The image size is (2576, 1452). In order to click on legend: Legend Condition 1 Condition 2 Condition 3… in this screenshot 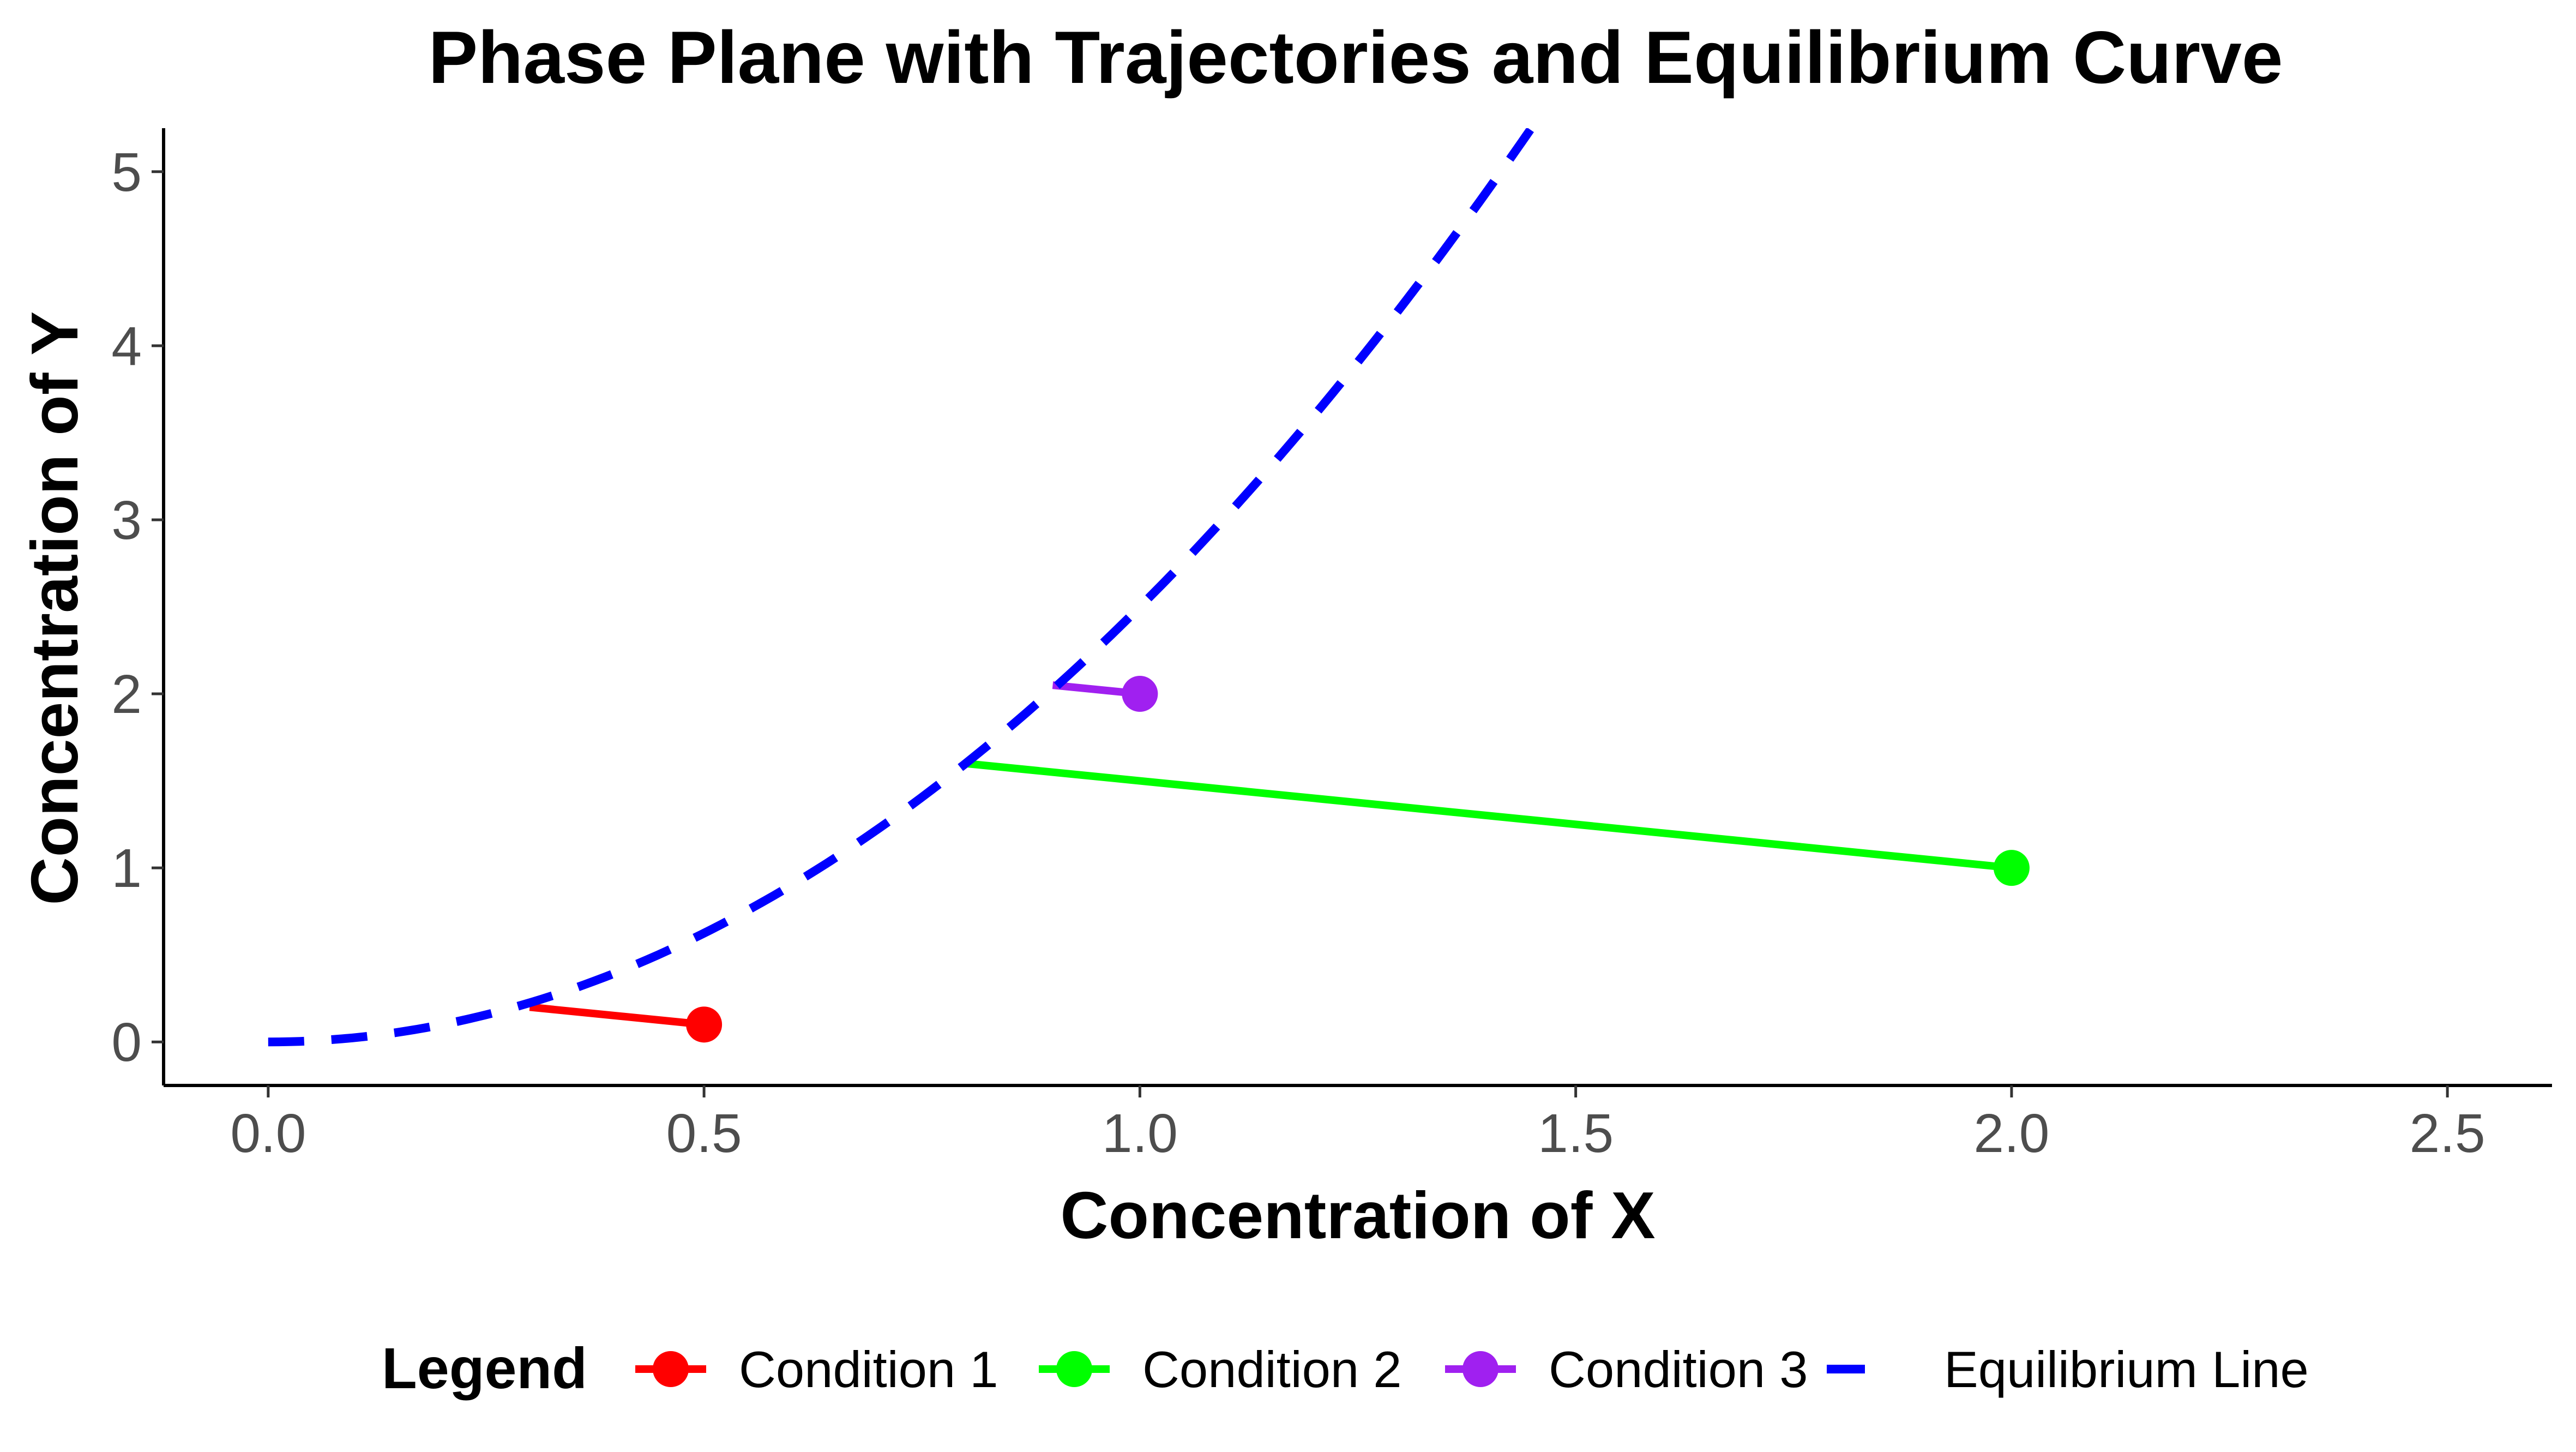, I will do `click(1345, 1368)`.